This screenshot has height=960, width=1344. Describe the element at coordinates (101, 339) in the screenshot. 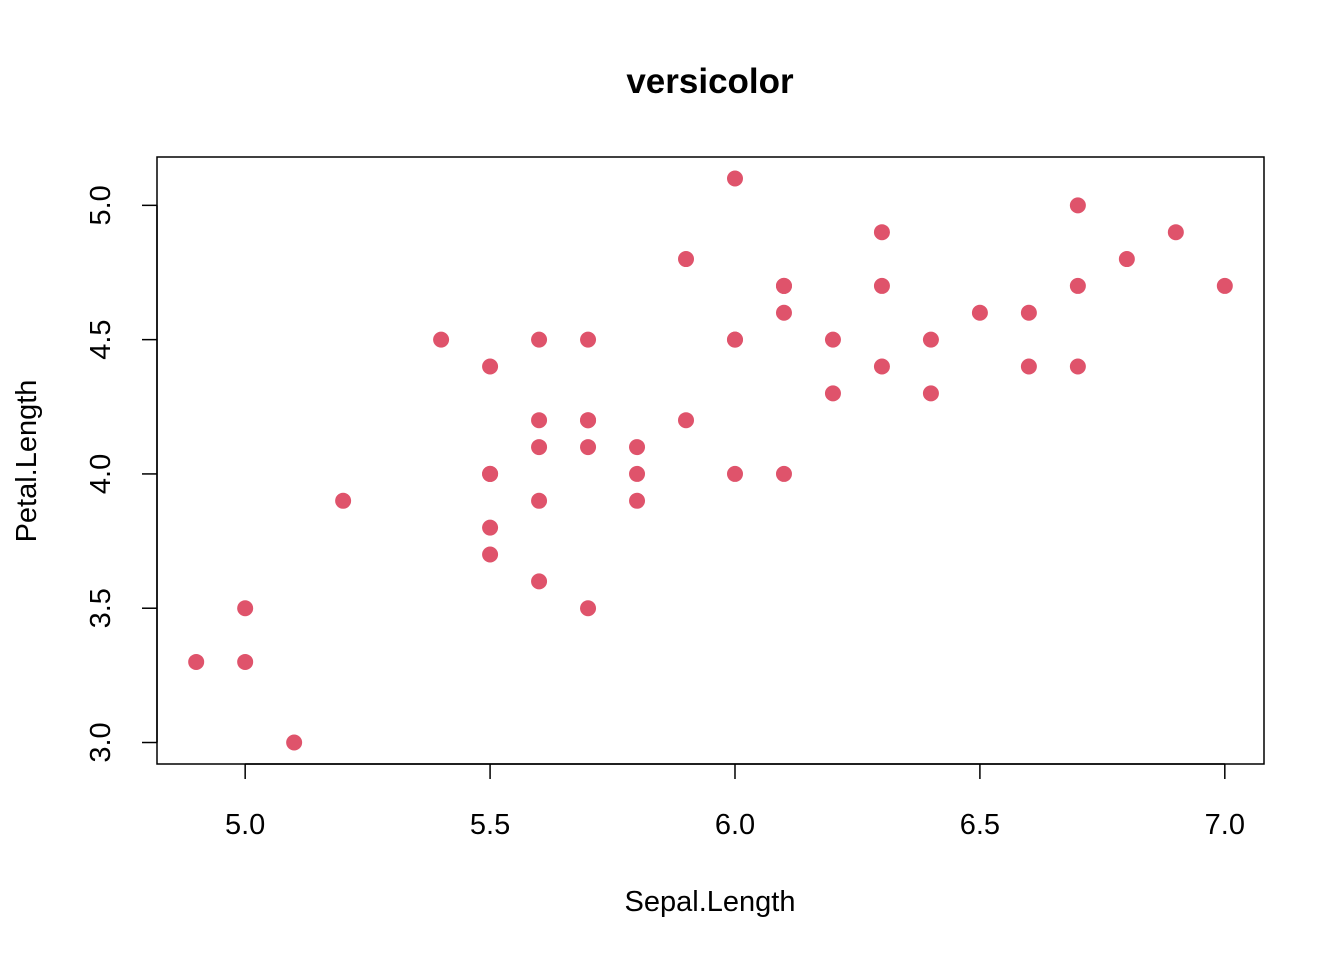

I see `y-tick-label: 4.5` at that location.